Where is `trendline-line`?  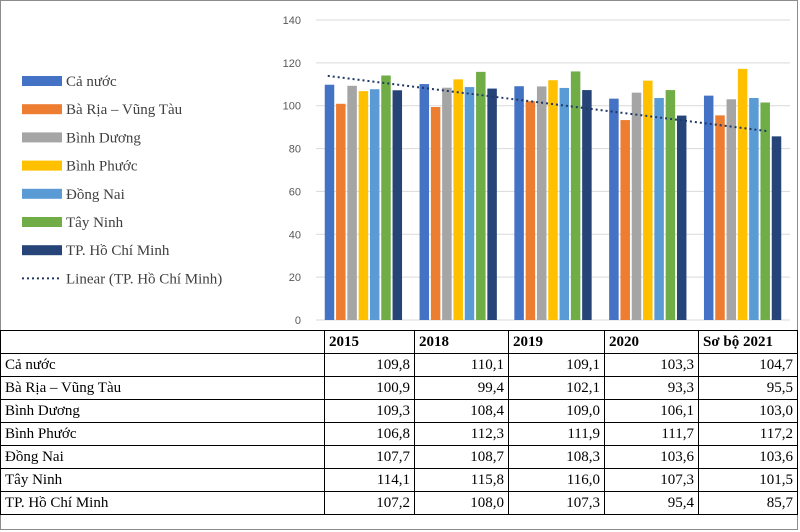 trendline-line is located at coordinates (548, 103).